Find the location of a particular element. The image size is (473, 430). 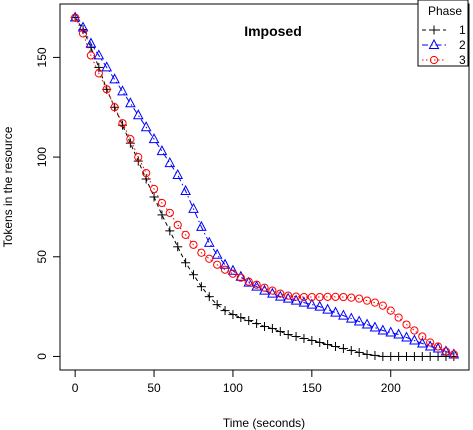

legend-label-3: 3 is located at coordinates (462, 60).